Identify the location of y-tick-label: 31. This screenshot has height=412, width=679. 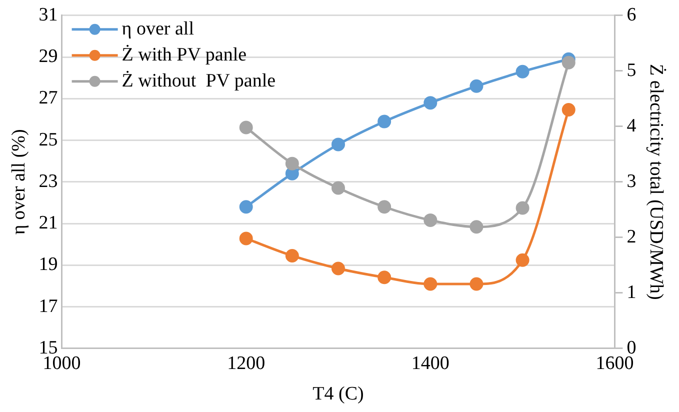
(48, 15).